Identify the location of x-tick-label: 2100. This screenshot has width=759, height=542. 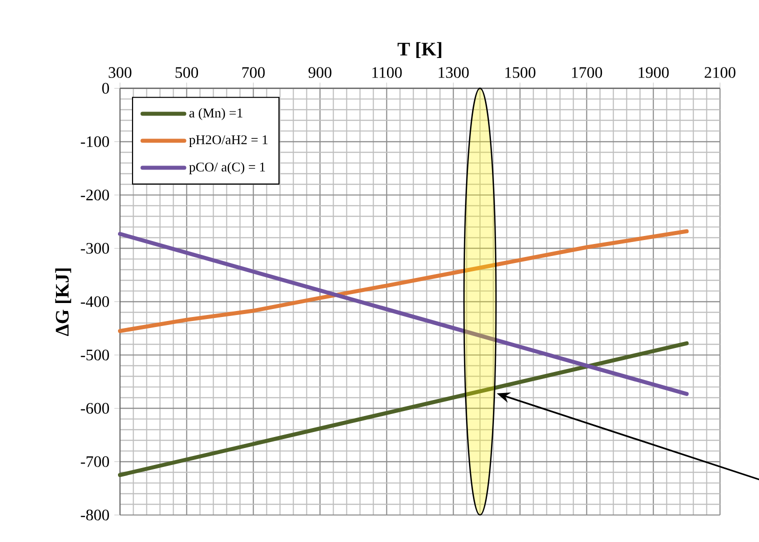
(720, 72).